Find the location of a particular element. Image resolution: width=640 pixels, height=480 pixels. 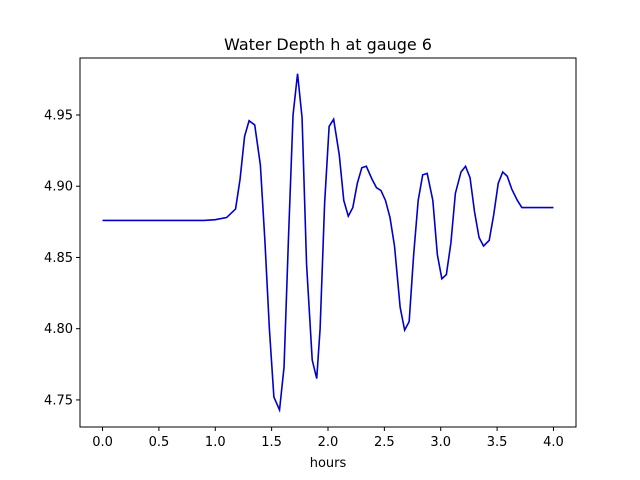

y-tick-label: 4.75 is located at coordinates (58, 400).